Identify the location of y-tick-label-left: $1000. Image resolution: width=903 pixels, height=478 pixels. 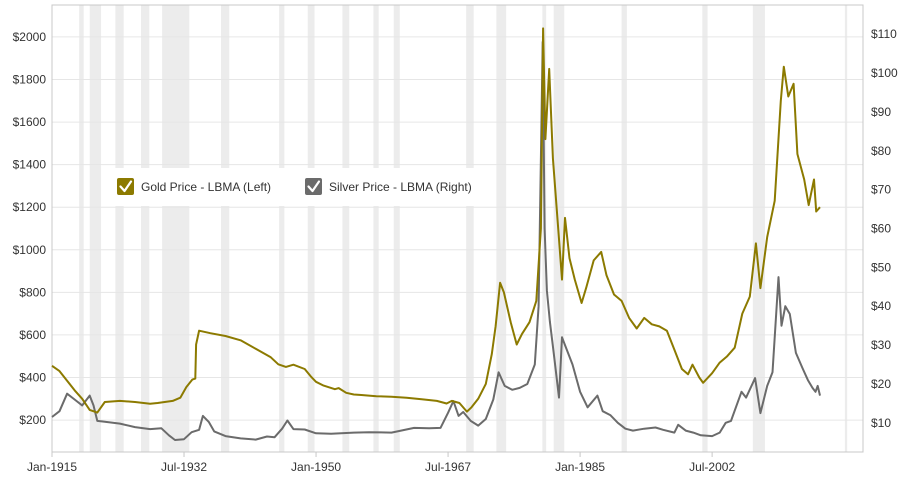
(30, 250).